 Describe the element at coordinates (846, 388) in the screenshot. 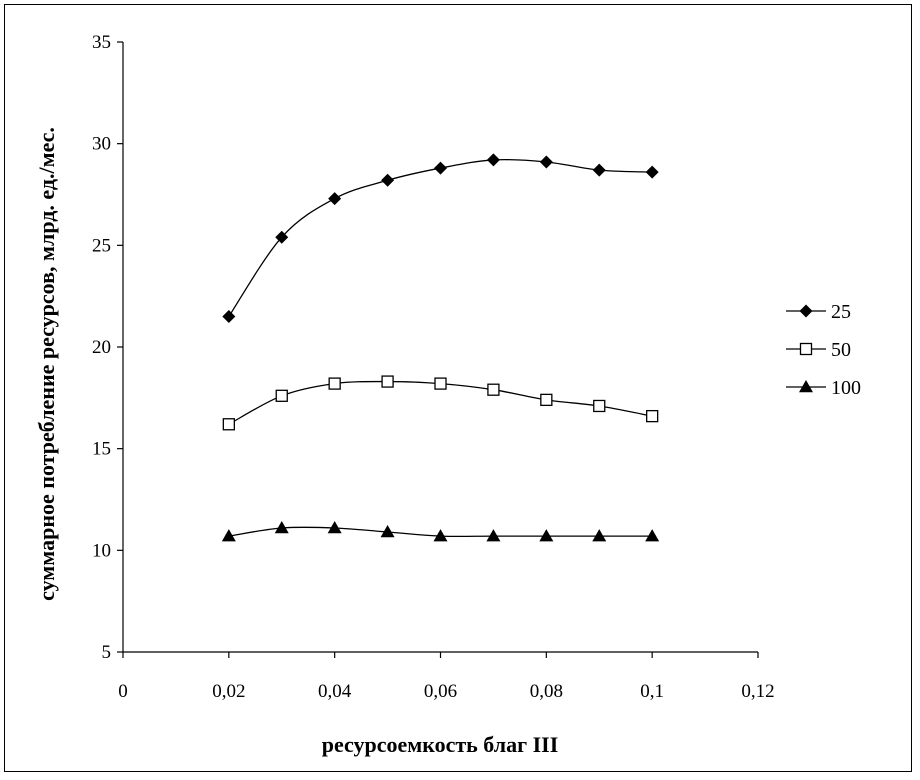

I see `legend-label: 100` at that location.